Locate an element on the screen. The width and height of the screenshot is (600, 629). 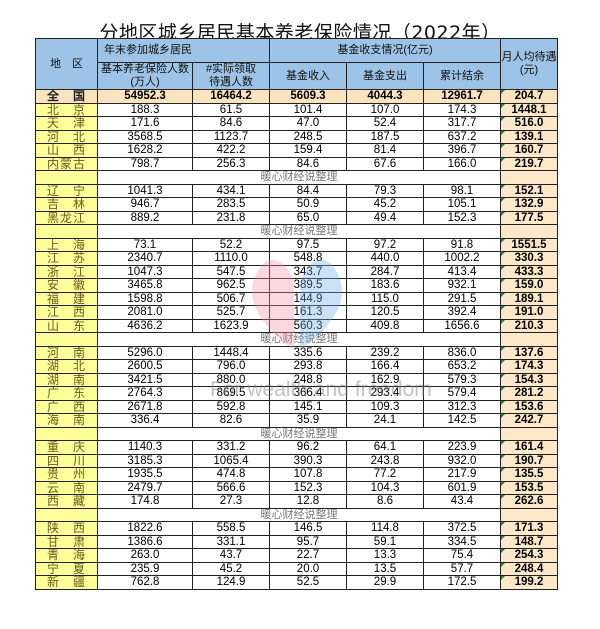
separator-text: 暖心财经说整理 is located at coordinates (299, 177).